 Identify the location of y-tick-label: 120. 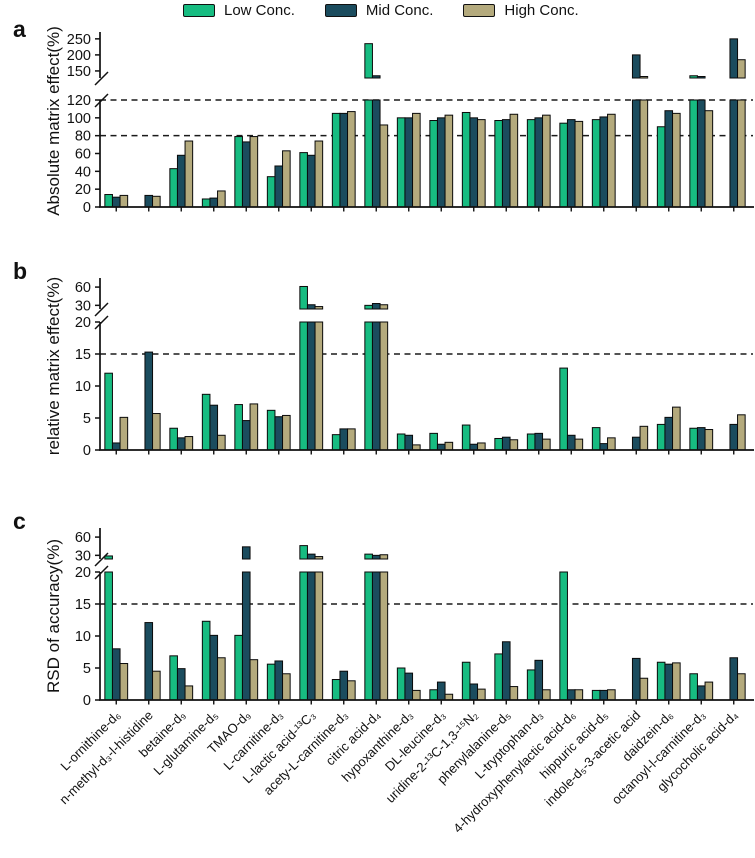
(79, 101).